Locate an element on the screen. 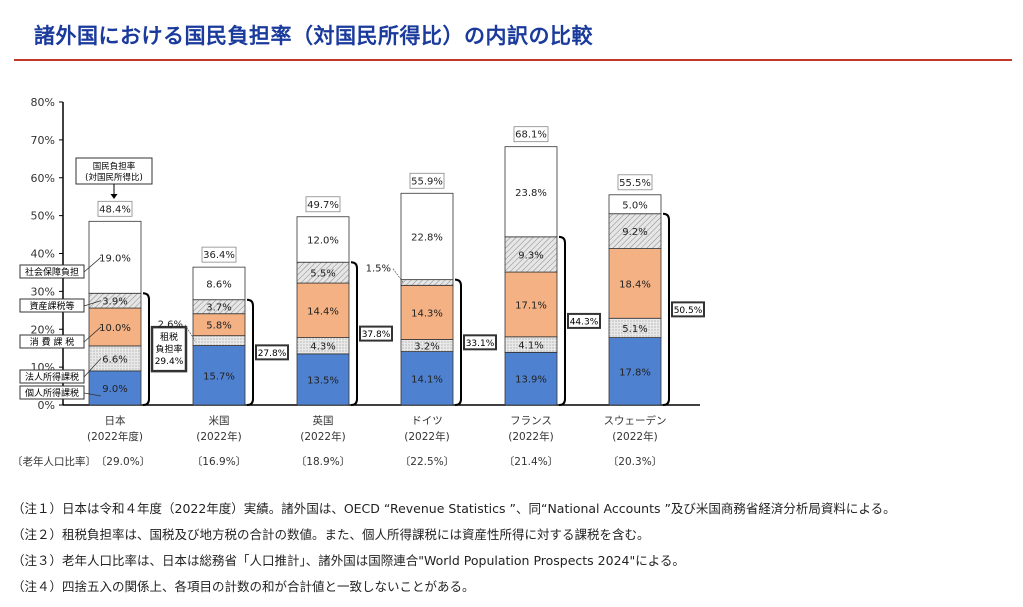 The image size is (1023, 607). segment-label: 1.5% is located at coordinates (378, 269).